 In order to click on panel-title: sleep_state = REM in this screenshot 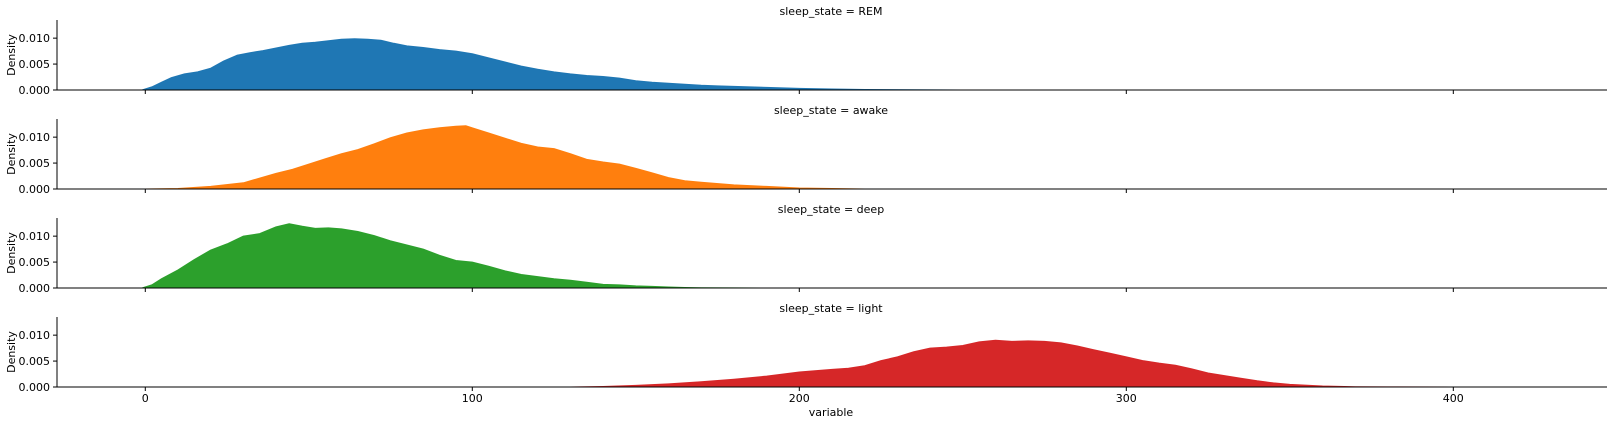, I will do `click(831, 11)`.